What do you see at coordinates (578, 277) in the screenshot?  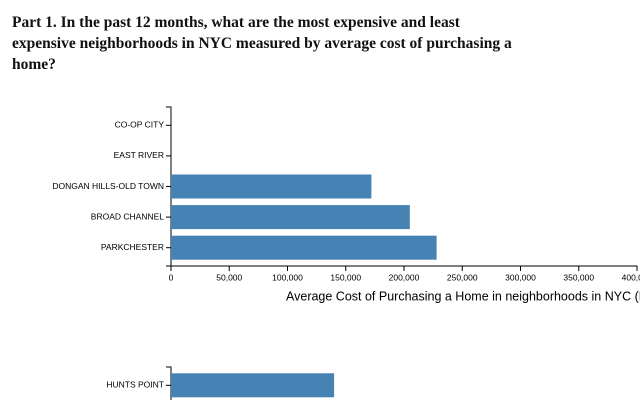 I see `x-tick-label: 350,000` at bounding box center [578, 277].